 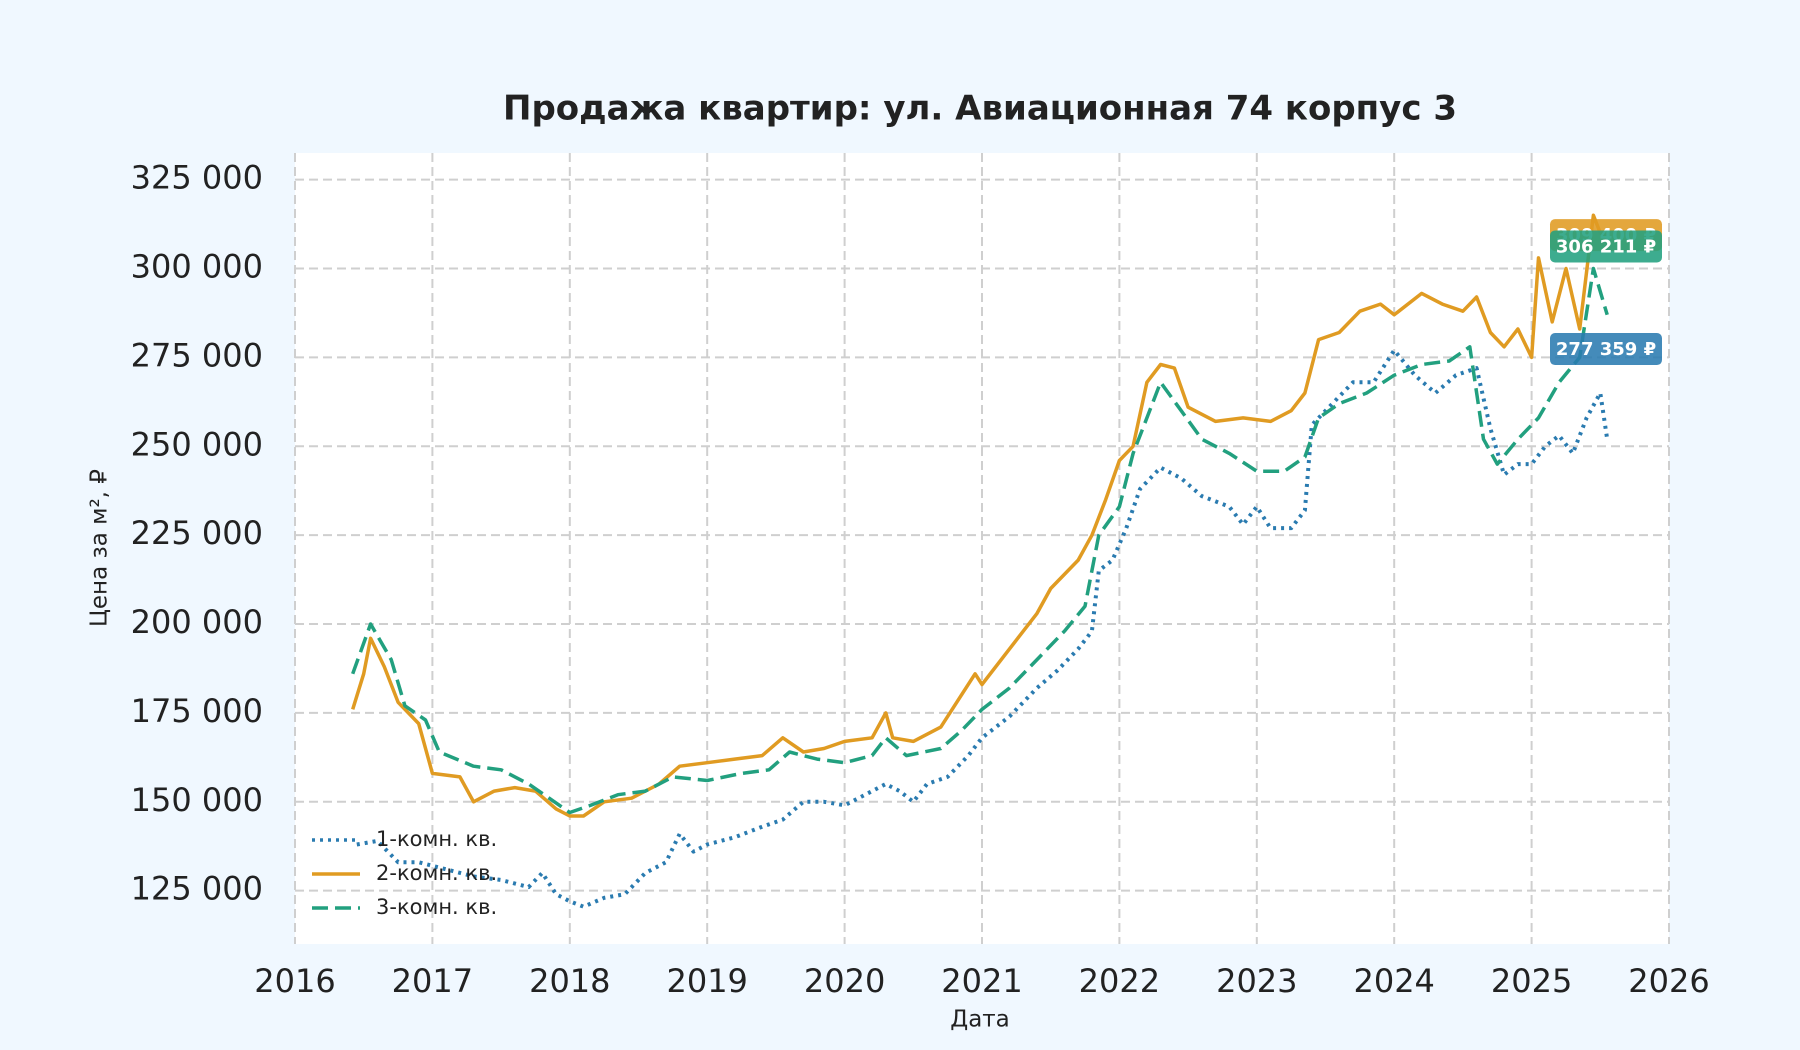 What do you see at coordinates (980, 1020) in the screenshot?
I see `x-axis-label: Дата` at bounding box center [980, 1020].